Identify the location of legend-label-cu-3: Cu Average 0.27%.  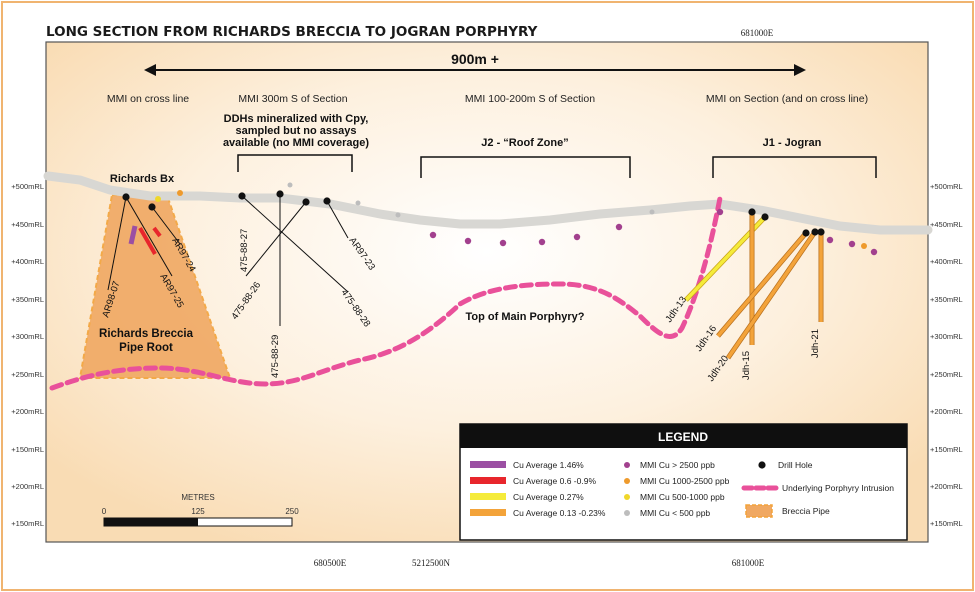
(548, 497).